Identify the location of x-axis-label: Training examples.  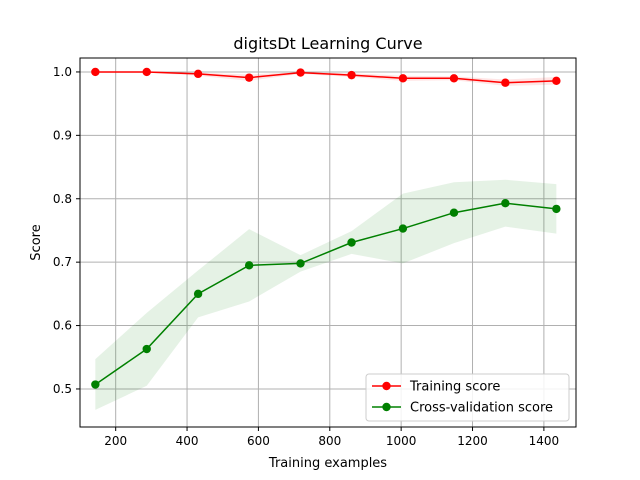
(327, 463).